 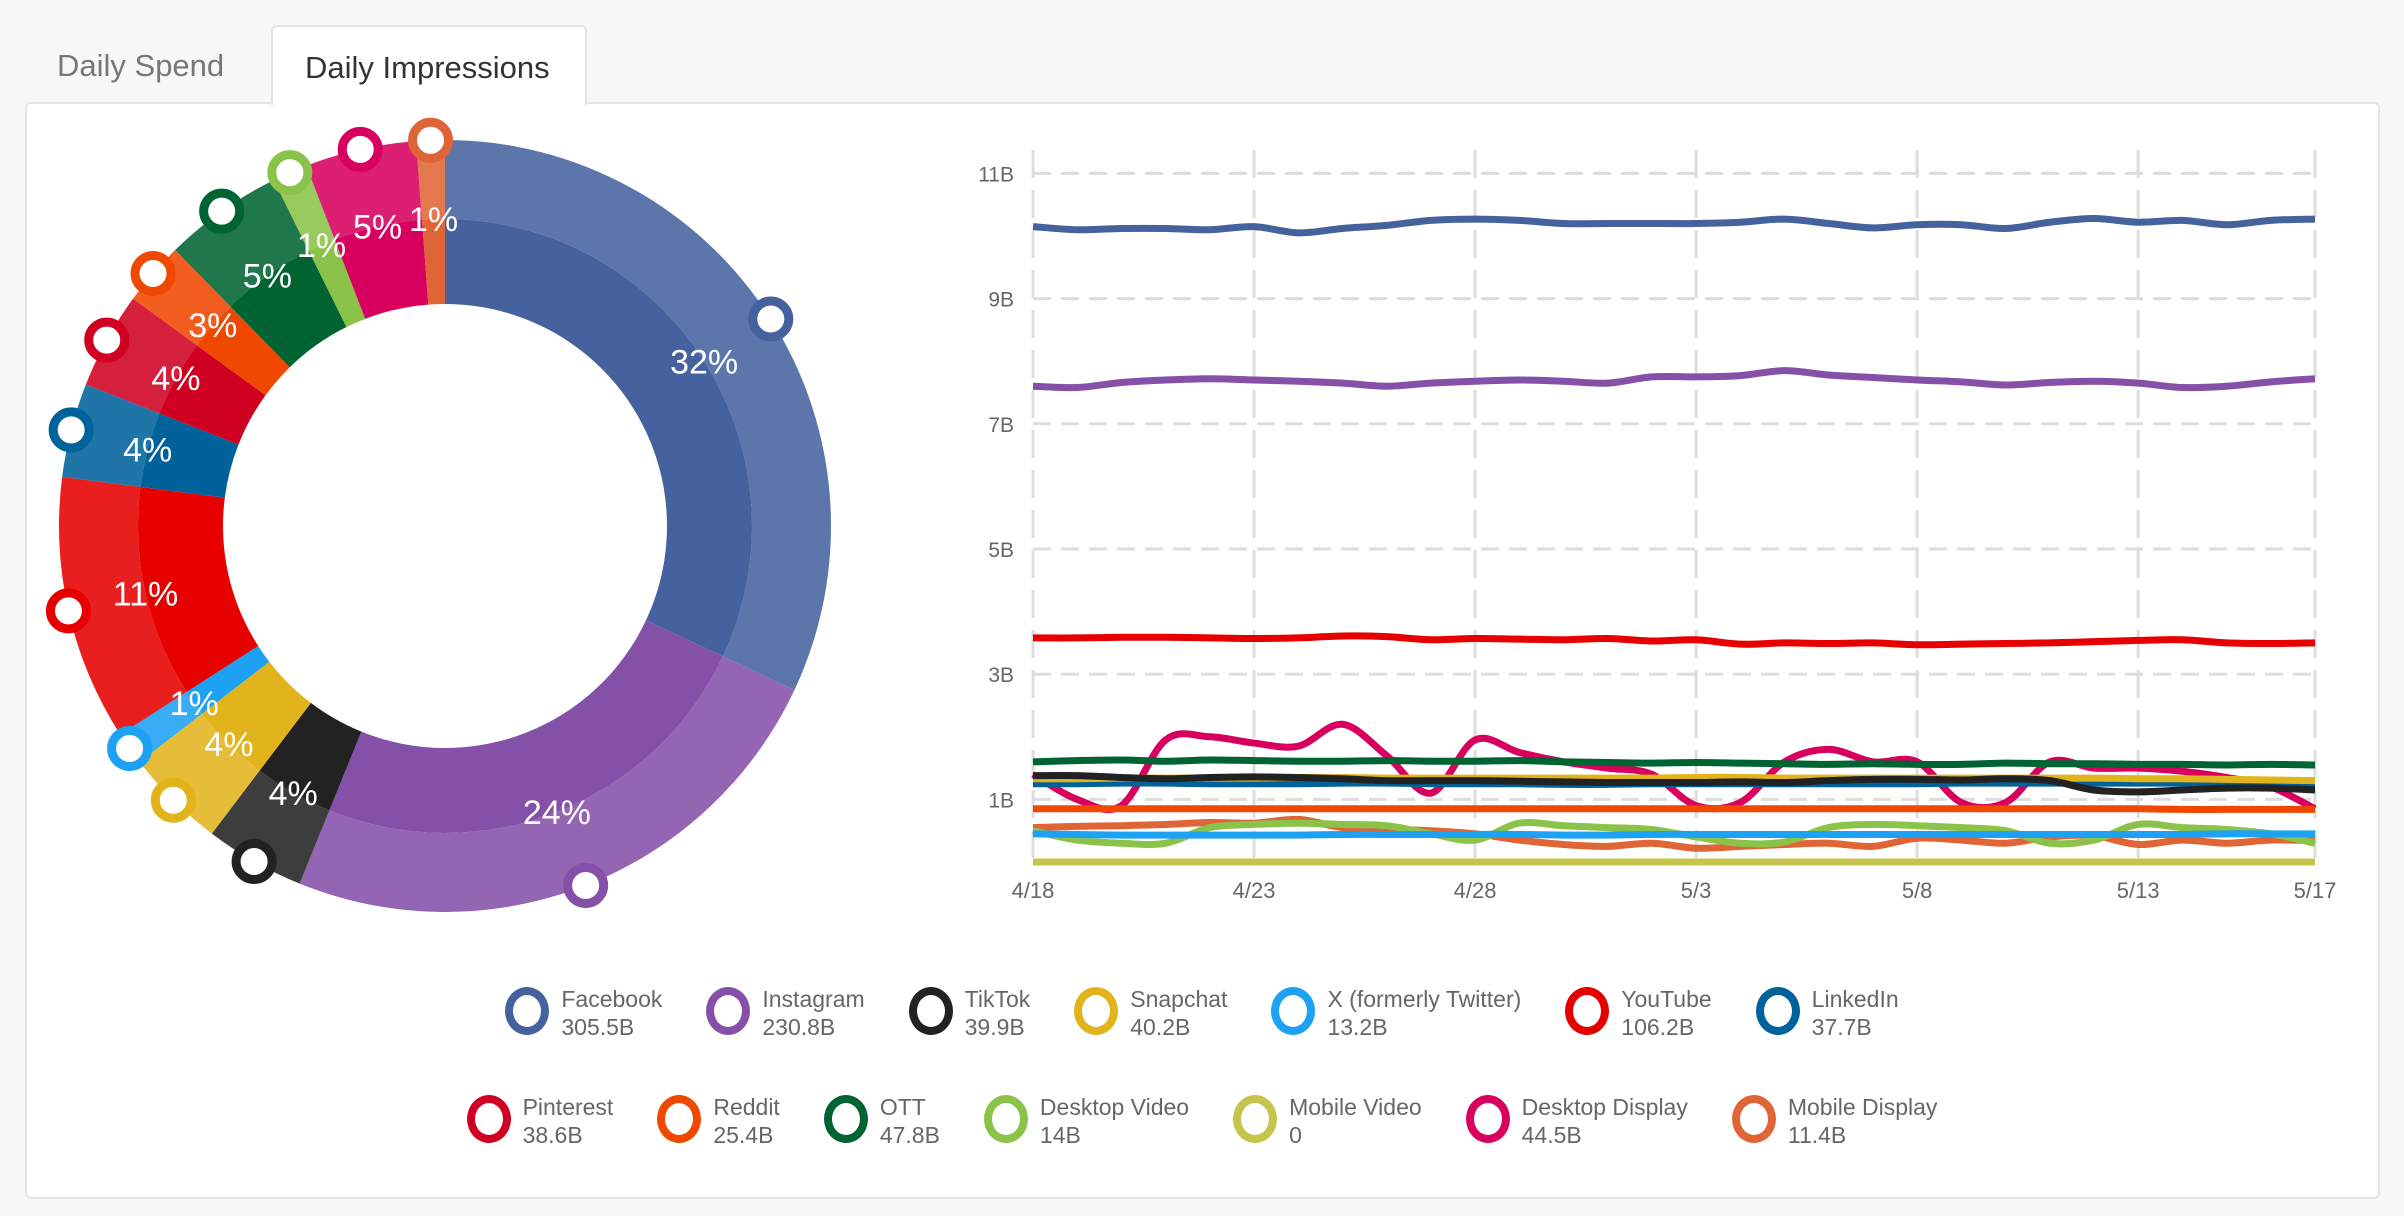 What do you see at coordinates (799, 1027) in the screenshot?
I see `legend-total: 230.8B` at bounding box center [799, 1027].